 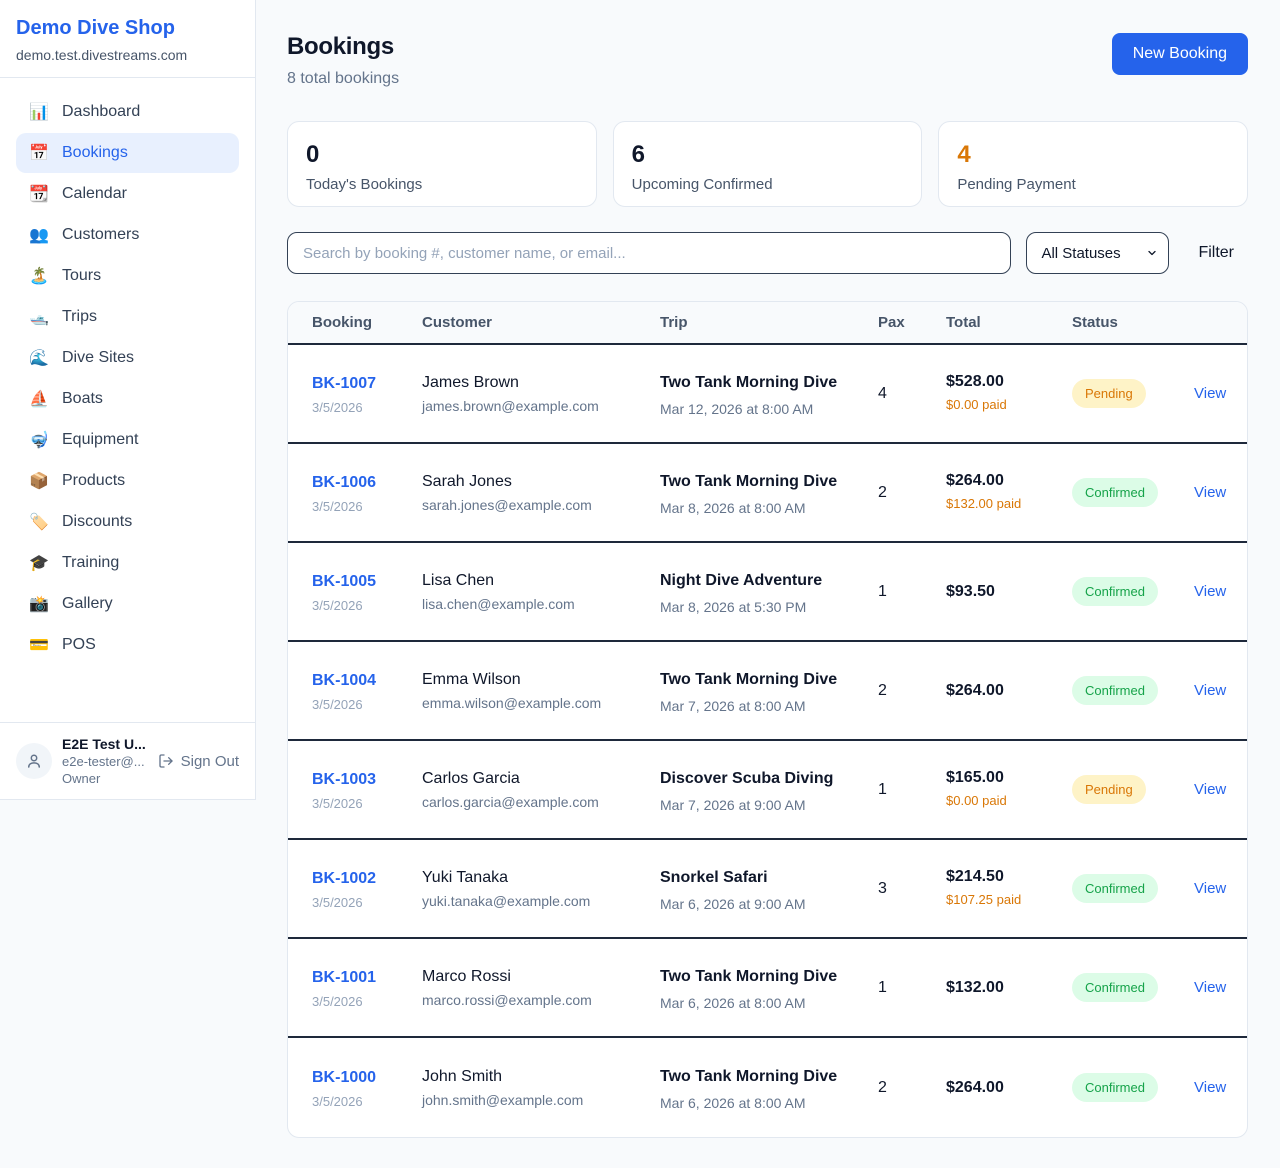 I want to click on booking-id-link: BK-1006, so click(x=344, y=483).